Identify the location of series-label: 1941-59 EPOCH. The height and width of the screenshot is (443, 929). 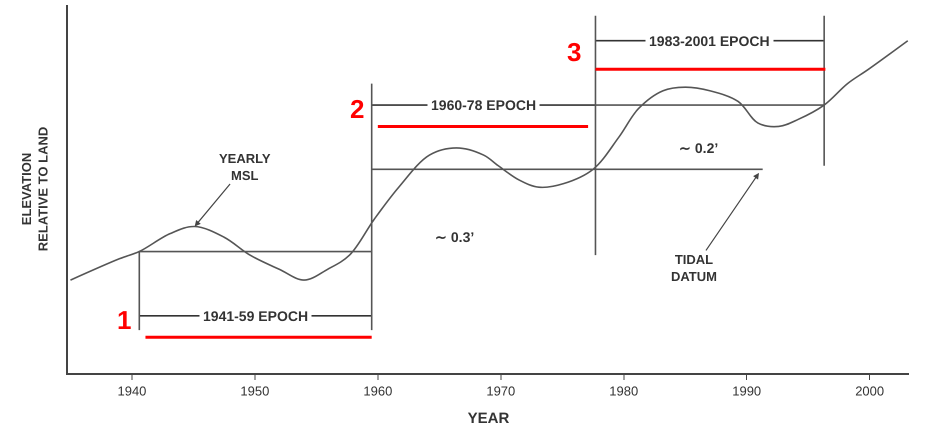
(255, 316).